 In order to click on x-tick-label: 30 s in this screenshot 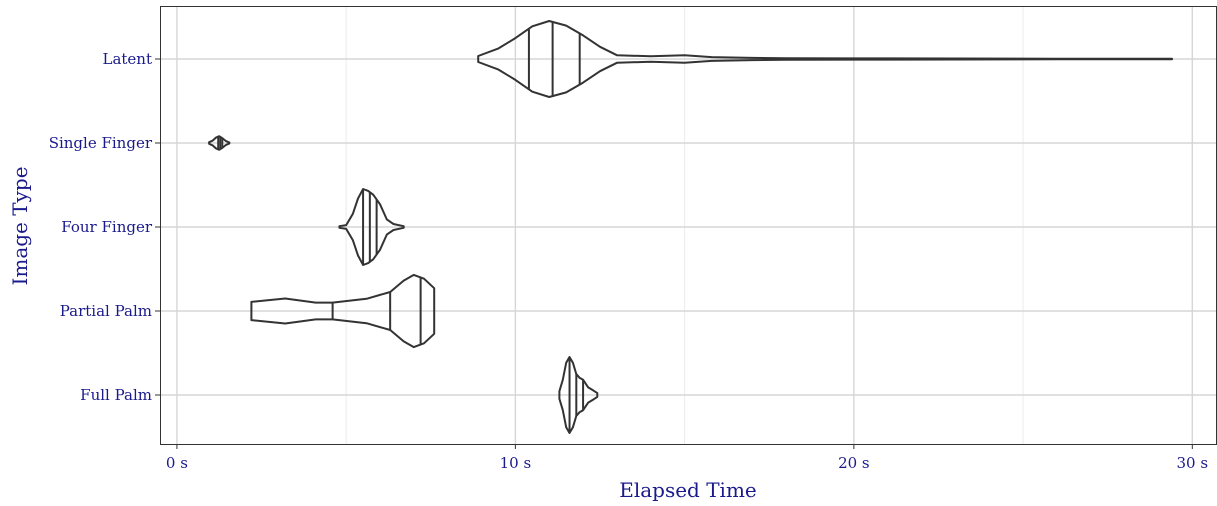, I will do `click(1193, 463)`.